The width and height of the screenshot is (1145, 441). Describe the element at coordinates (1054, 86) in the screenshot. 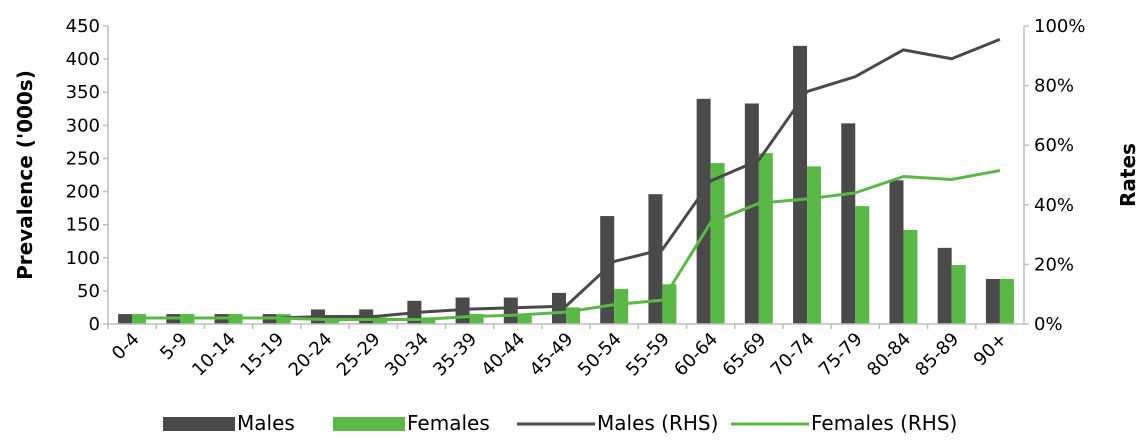

I see `y2-tick-label: 80%` at that location.